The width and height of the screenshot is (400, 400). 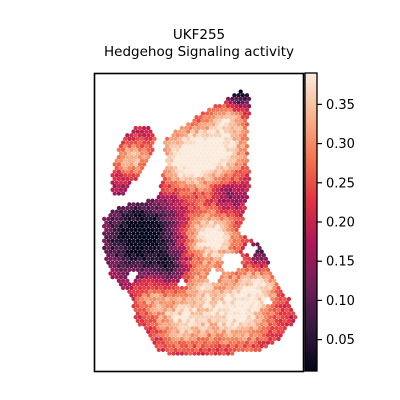 What do you see at coordinates (340, 183) in the screenshot?
I see `colorbar-tick-label: 0.25` at bounding box center [340, 183].